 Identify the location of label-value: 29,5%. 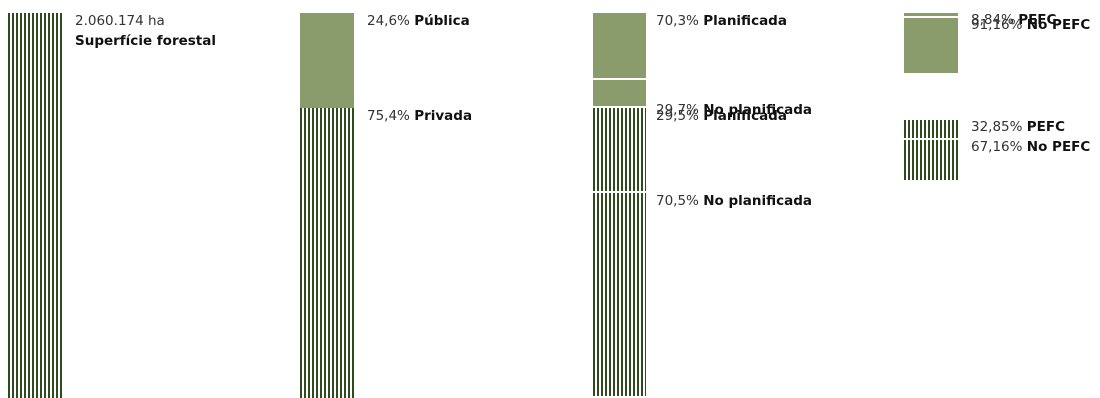
(677, 115).